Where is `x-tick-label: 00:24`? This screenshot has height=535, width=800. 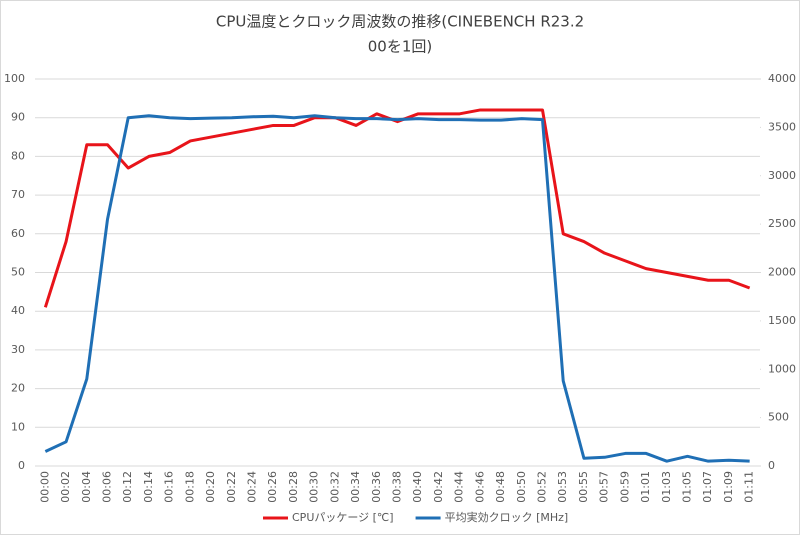 x-tick-label: 00:24 is located at coordinates (252, 487).